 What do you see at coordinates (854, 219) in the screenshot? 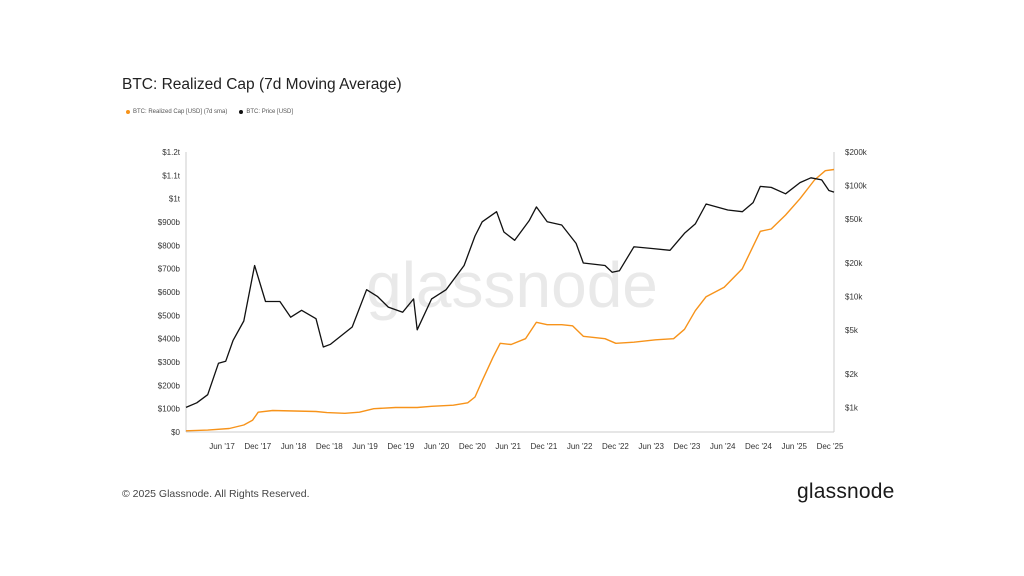
I see `y-right-tick-label: $50k` at bounding box center [854, 219].